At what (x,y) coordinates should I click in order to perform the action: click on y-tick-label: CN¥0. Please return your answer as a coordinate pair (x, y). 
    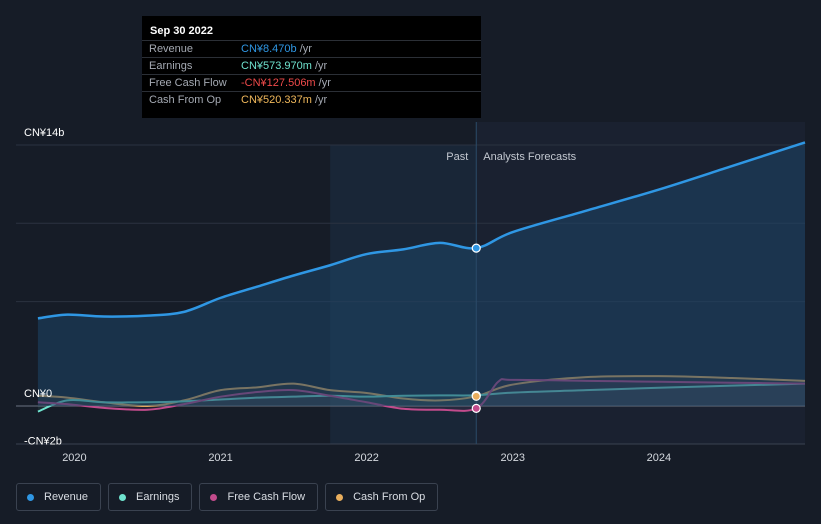
    Looking at the image, I should click on (38, 394).